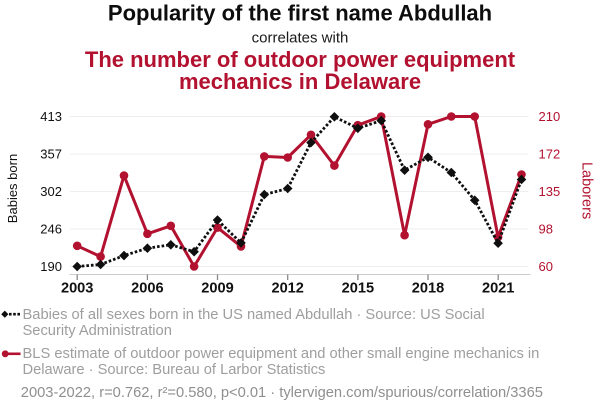  Describe the element at coordinates (217, 289) in the screenshot. I see `svg-text: 2009` at that location.